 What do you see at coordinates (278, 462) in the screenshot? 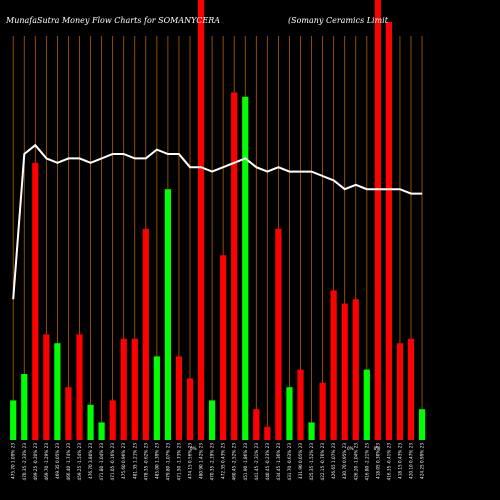
I see `x-tick-label: 434.45 -1.36% 23` at bounding box center [278, 462].